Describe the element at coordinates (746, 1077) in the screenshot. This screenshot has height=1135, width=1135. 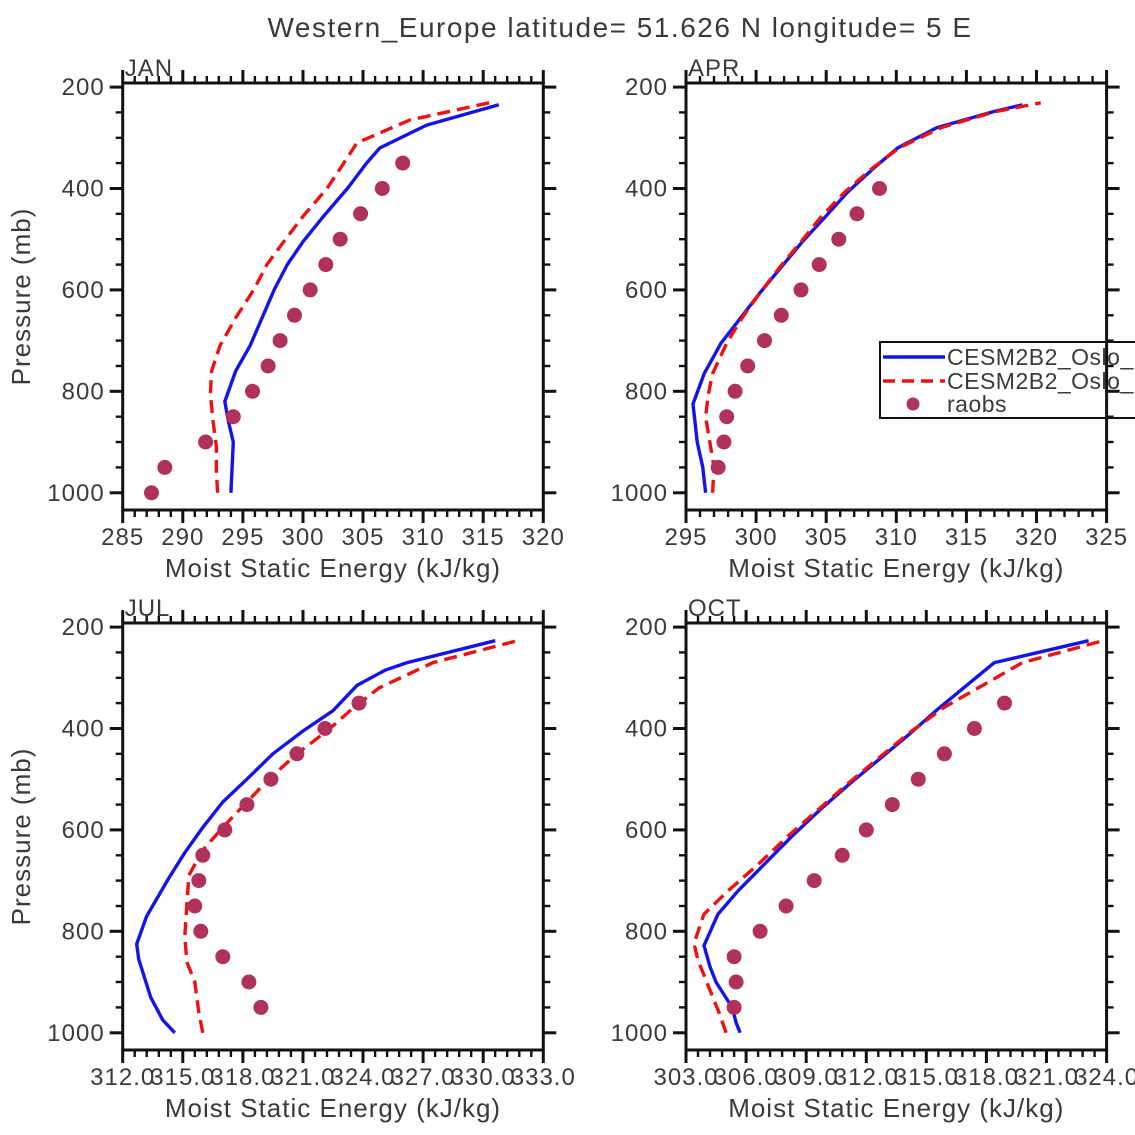
I see `svg-text: 306.0` at that location.